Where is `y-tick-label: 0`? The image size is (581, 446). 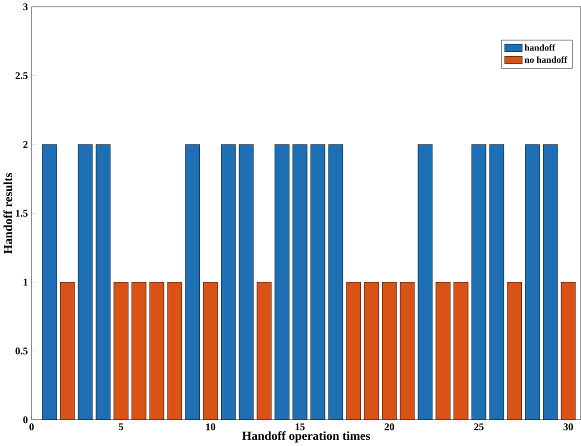 y-tick-label: 0 is located at coordinates (25, 420).